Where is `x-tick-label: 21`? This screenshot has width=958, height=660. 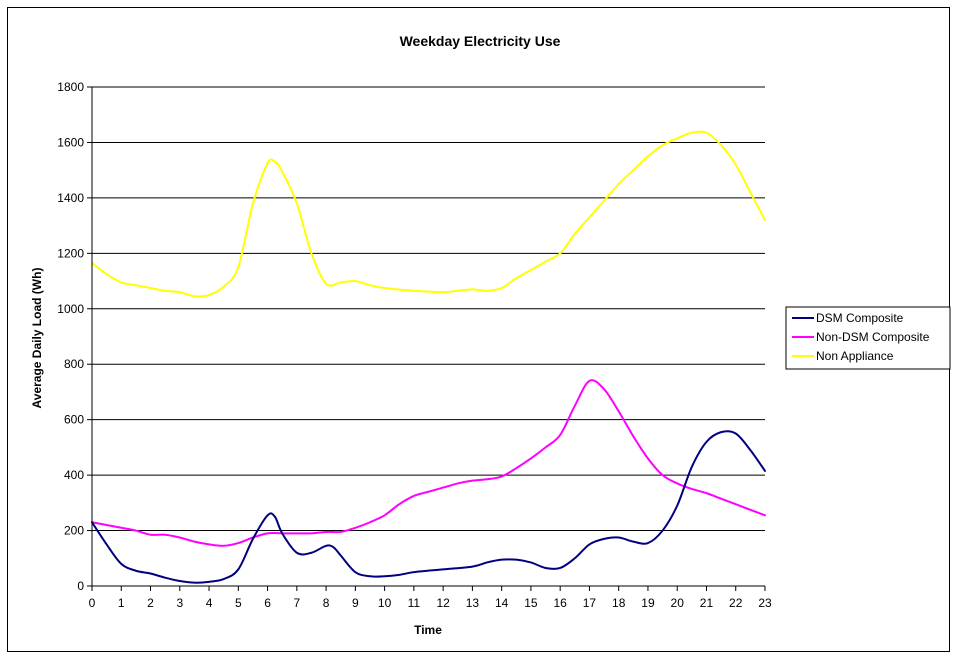 x-tick-label: 21 is located at coordinates (707, 603).